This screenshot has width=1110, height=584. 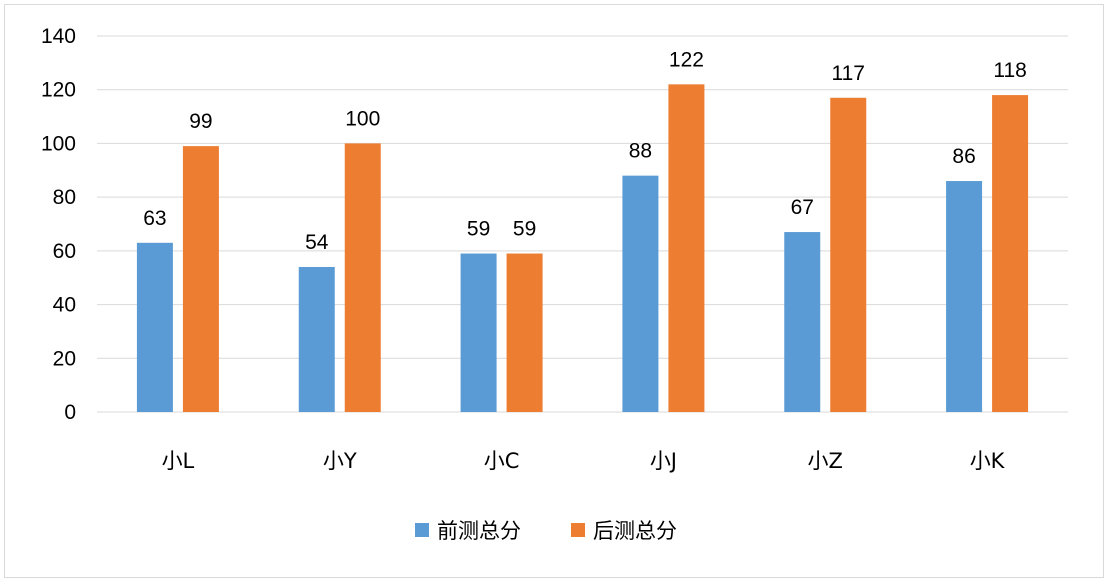 What do you see at coordinates (825, 461) in the screenshot?
I see `x-category-label: 小Z` at bounding box center [825, 461].